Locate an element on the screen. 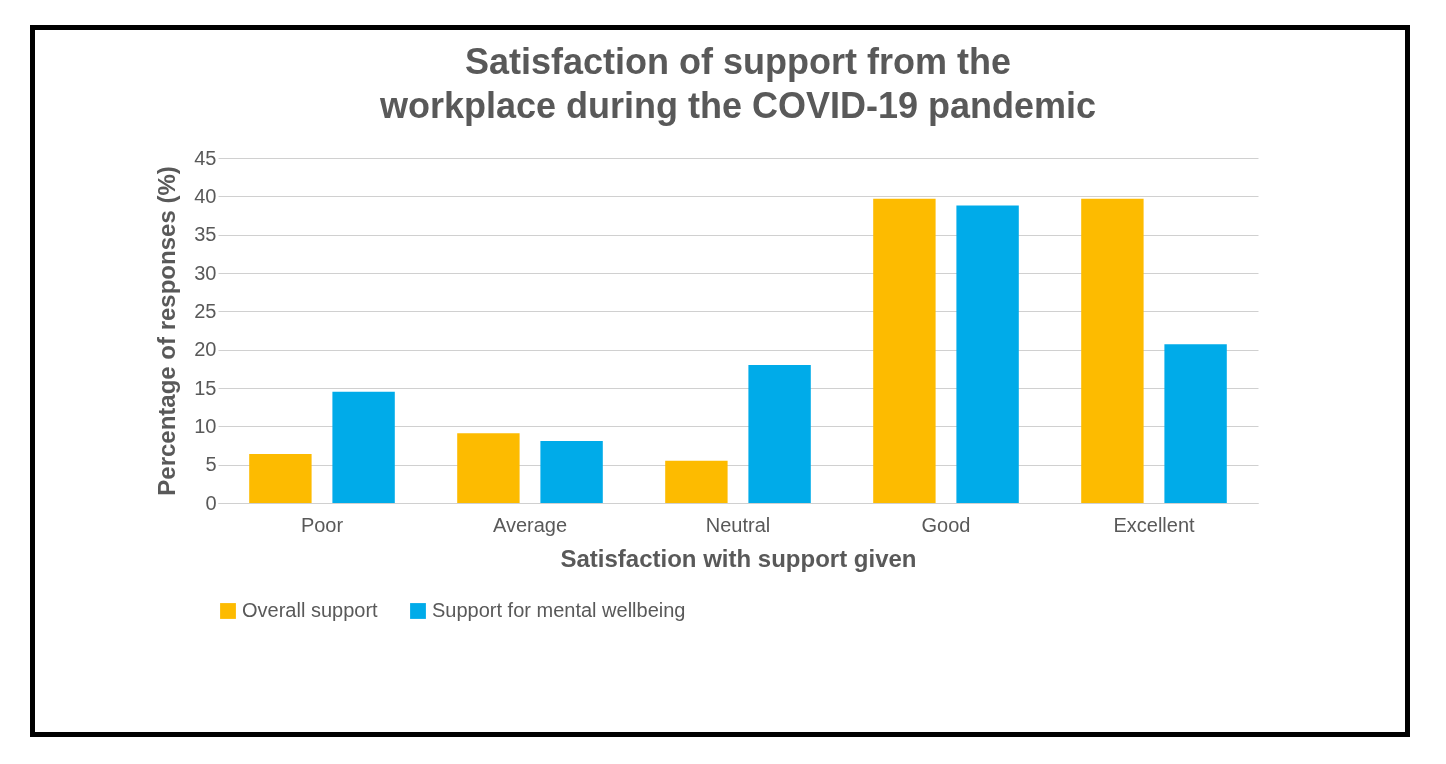 This screenshot has height=764, width=1446. x-tick-label: Poor is located at coordinates (322, 524).